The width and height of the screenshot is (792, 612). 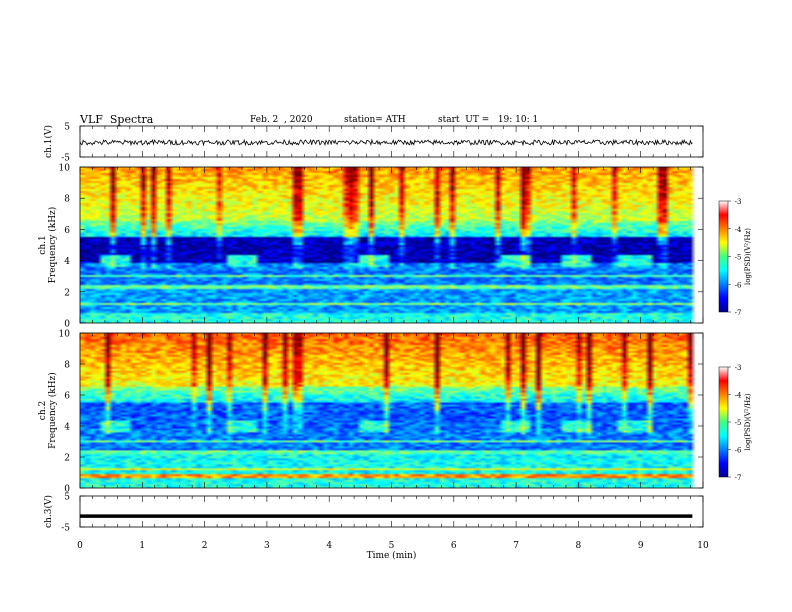 What do you see at coordinates (723, 422) in the screenshot?
I see `ch2-colorbar` at bounding box center [723, 422].